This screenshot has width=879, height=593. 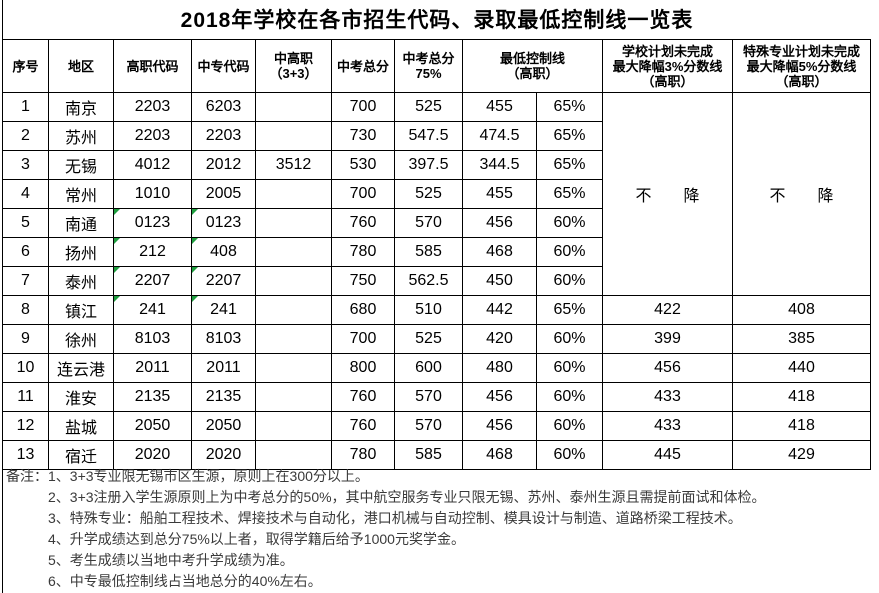 I want to click on note-line: 6、中专最低控制线占当地总分的40%左右。, so click(x=185, y=581).